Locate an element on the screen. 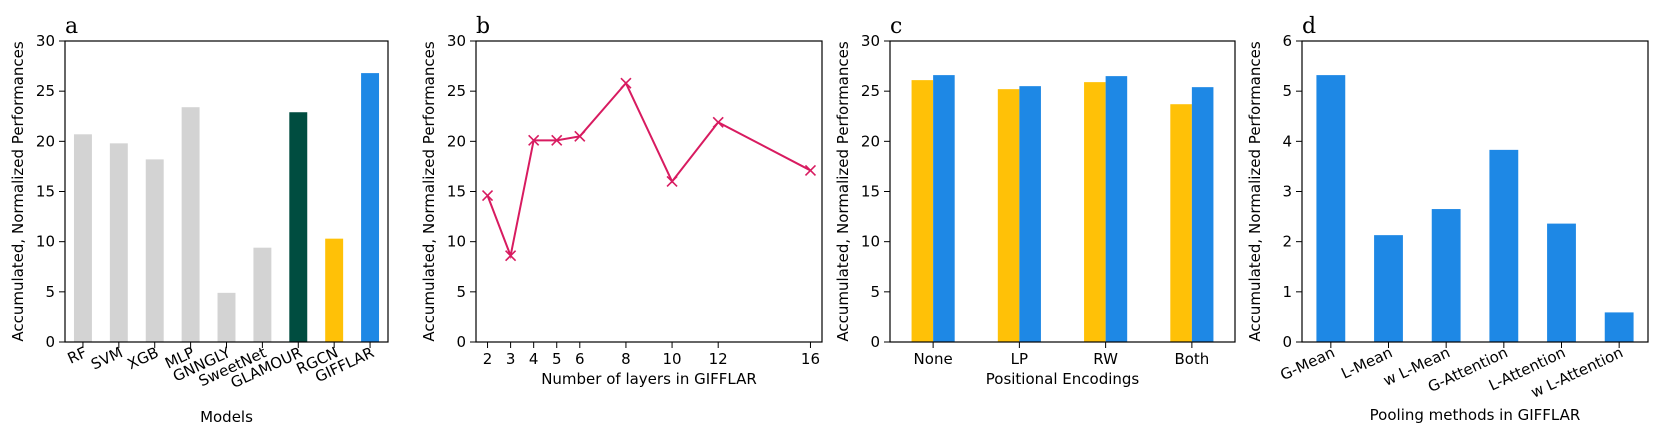 The image size is (1661, 443). y-tick-label: 1 is located at coordinates (1287, 292).